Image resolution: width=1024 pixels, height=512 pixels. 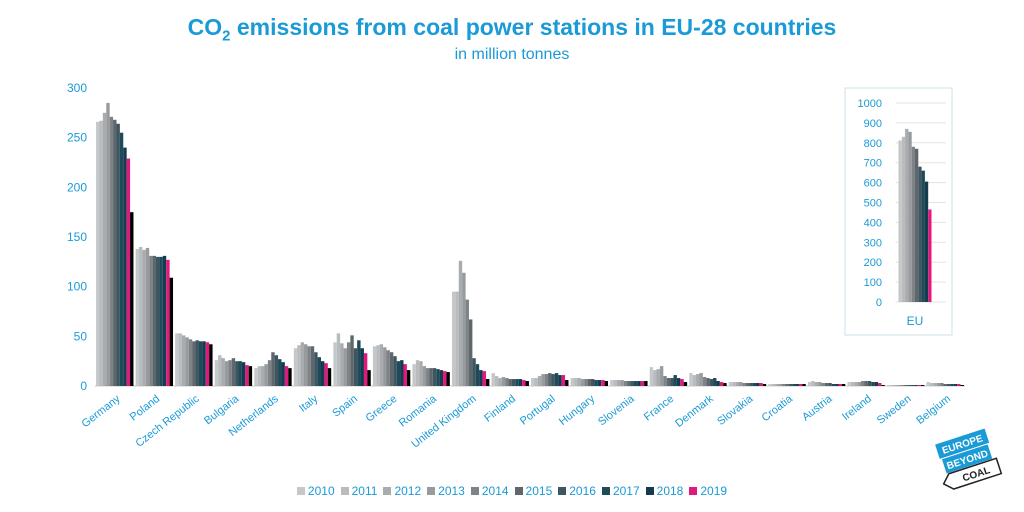 What do you see at coordinates (582, 490) in the screenshot?
I see `legend-label: 2016` at bounding box center [582, 490].